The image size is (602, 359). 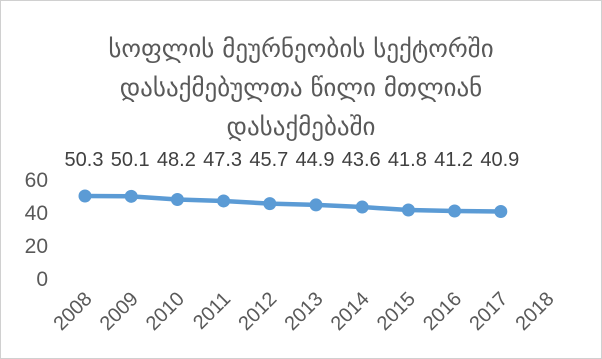 What do you see at coordinates (407, 160) in the screenshot?
I see `data-label: 41.8` at bounding box center [407, 160].